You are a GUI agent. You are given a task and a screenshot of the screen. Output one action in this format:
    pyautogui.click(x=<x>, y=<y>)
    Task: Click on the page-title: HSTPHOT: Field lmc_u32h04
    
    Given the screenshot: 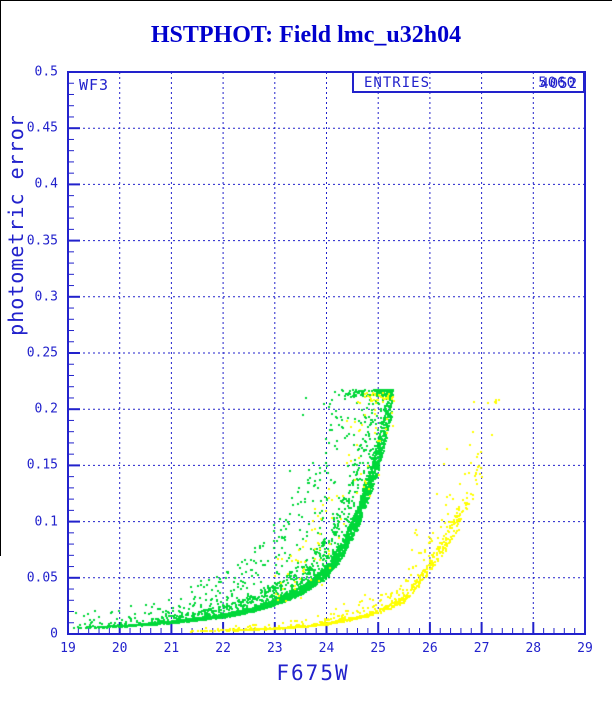 What is the action you would take?
    pyautogui.click(x=306, y=35)
    